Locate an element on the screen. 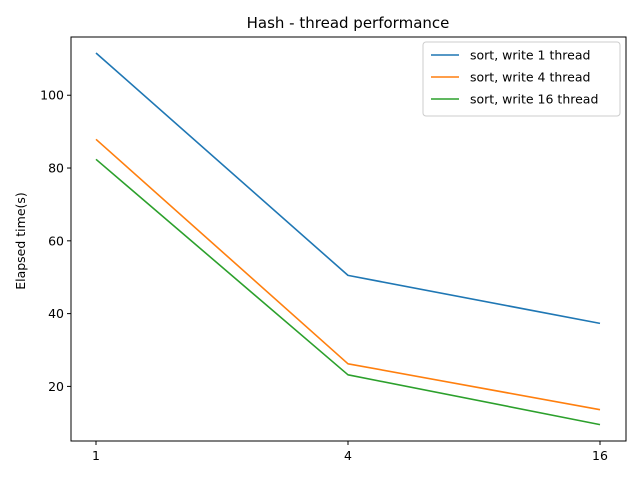 The width and height of the screenshot is (640, 480). y-axis-label: Elapsed time(s) is located at coordinates (20, 241).